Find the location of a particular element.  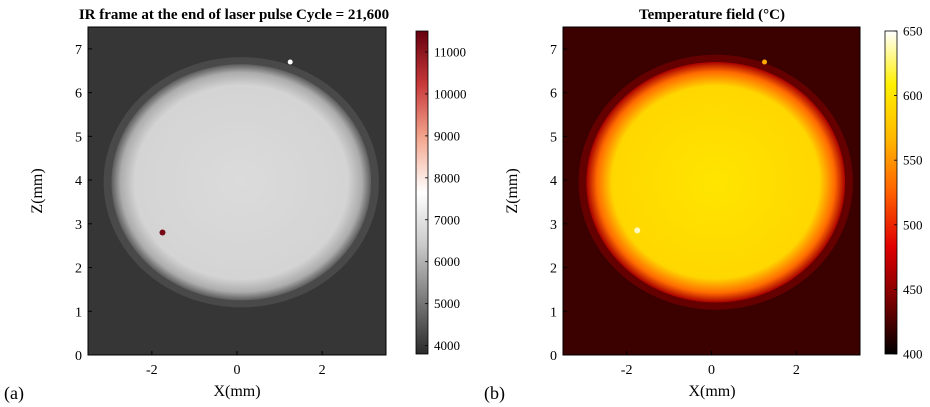

colorbar-tick-label: 5000 is located at coordinates (447, 303).